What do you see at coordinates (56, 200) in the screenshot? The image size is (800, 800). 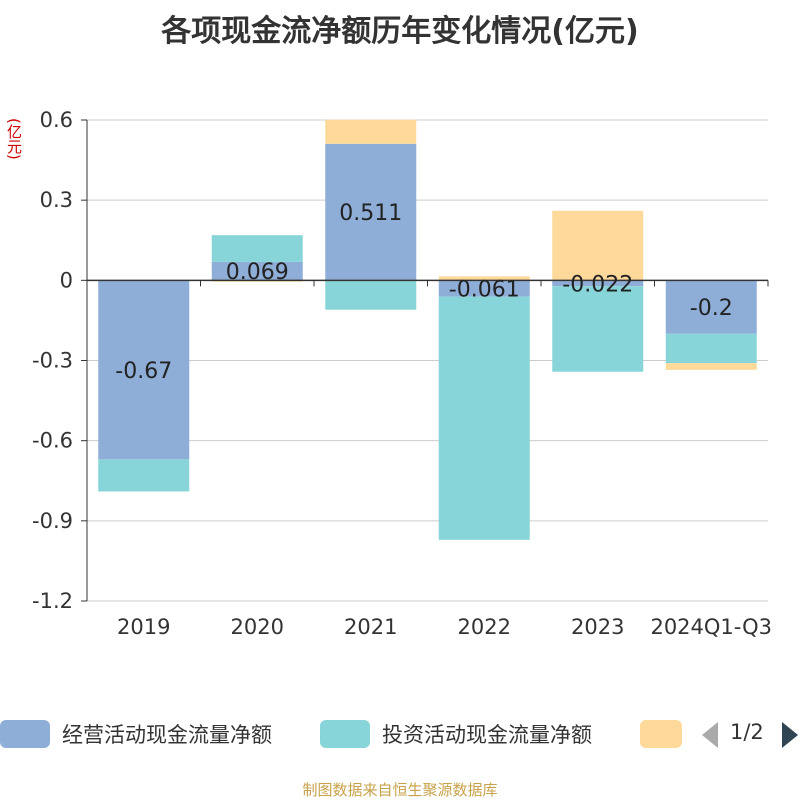 I see `y-tick-label: 0.3` at bounding box center [56, 200].